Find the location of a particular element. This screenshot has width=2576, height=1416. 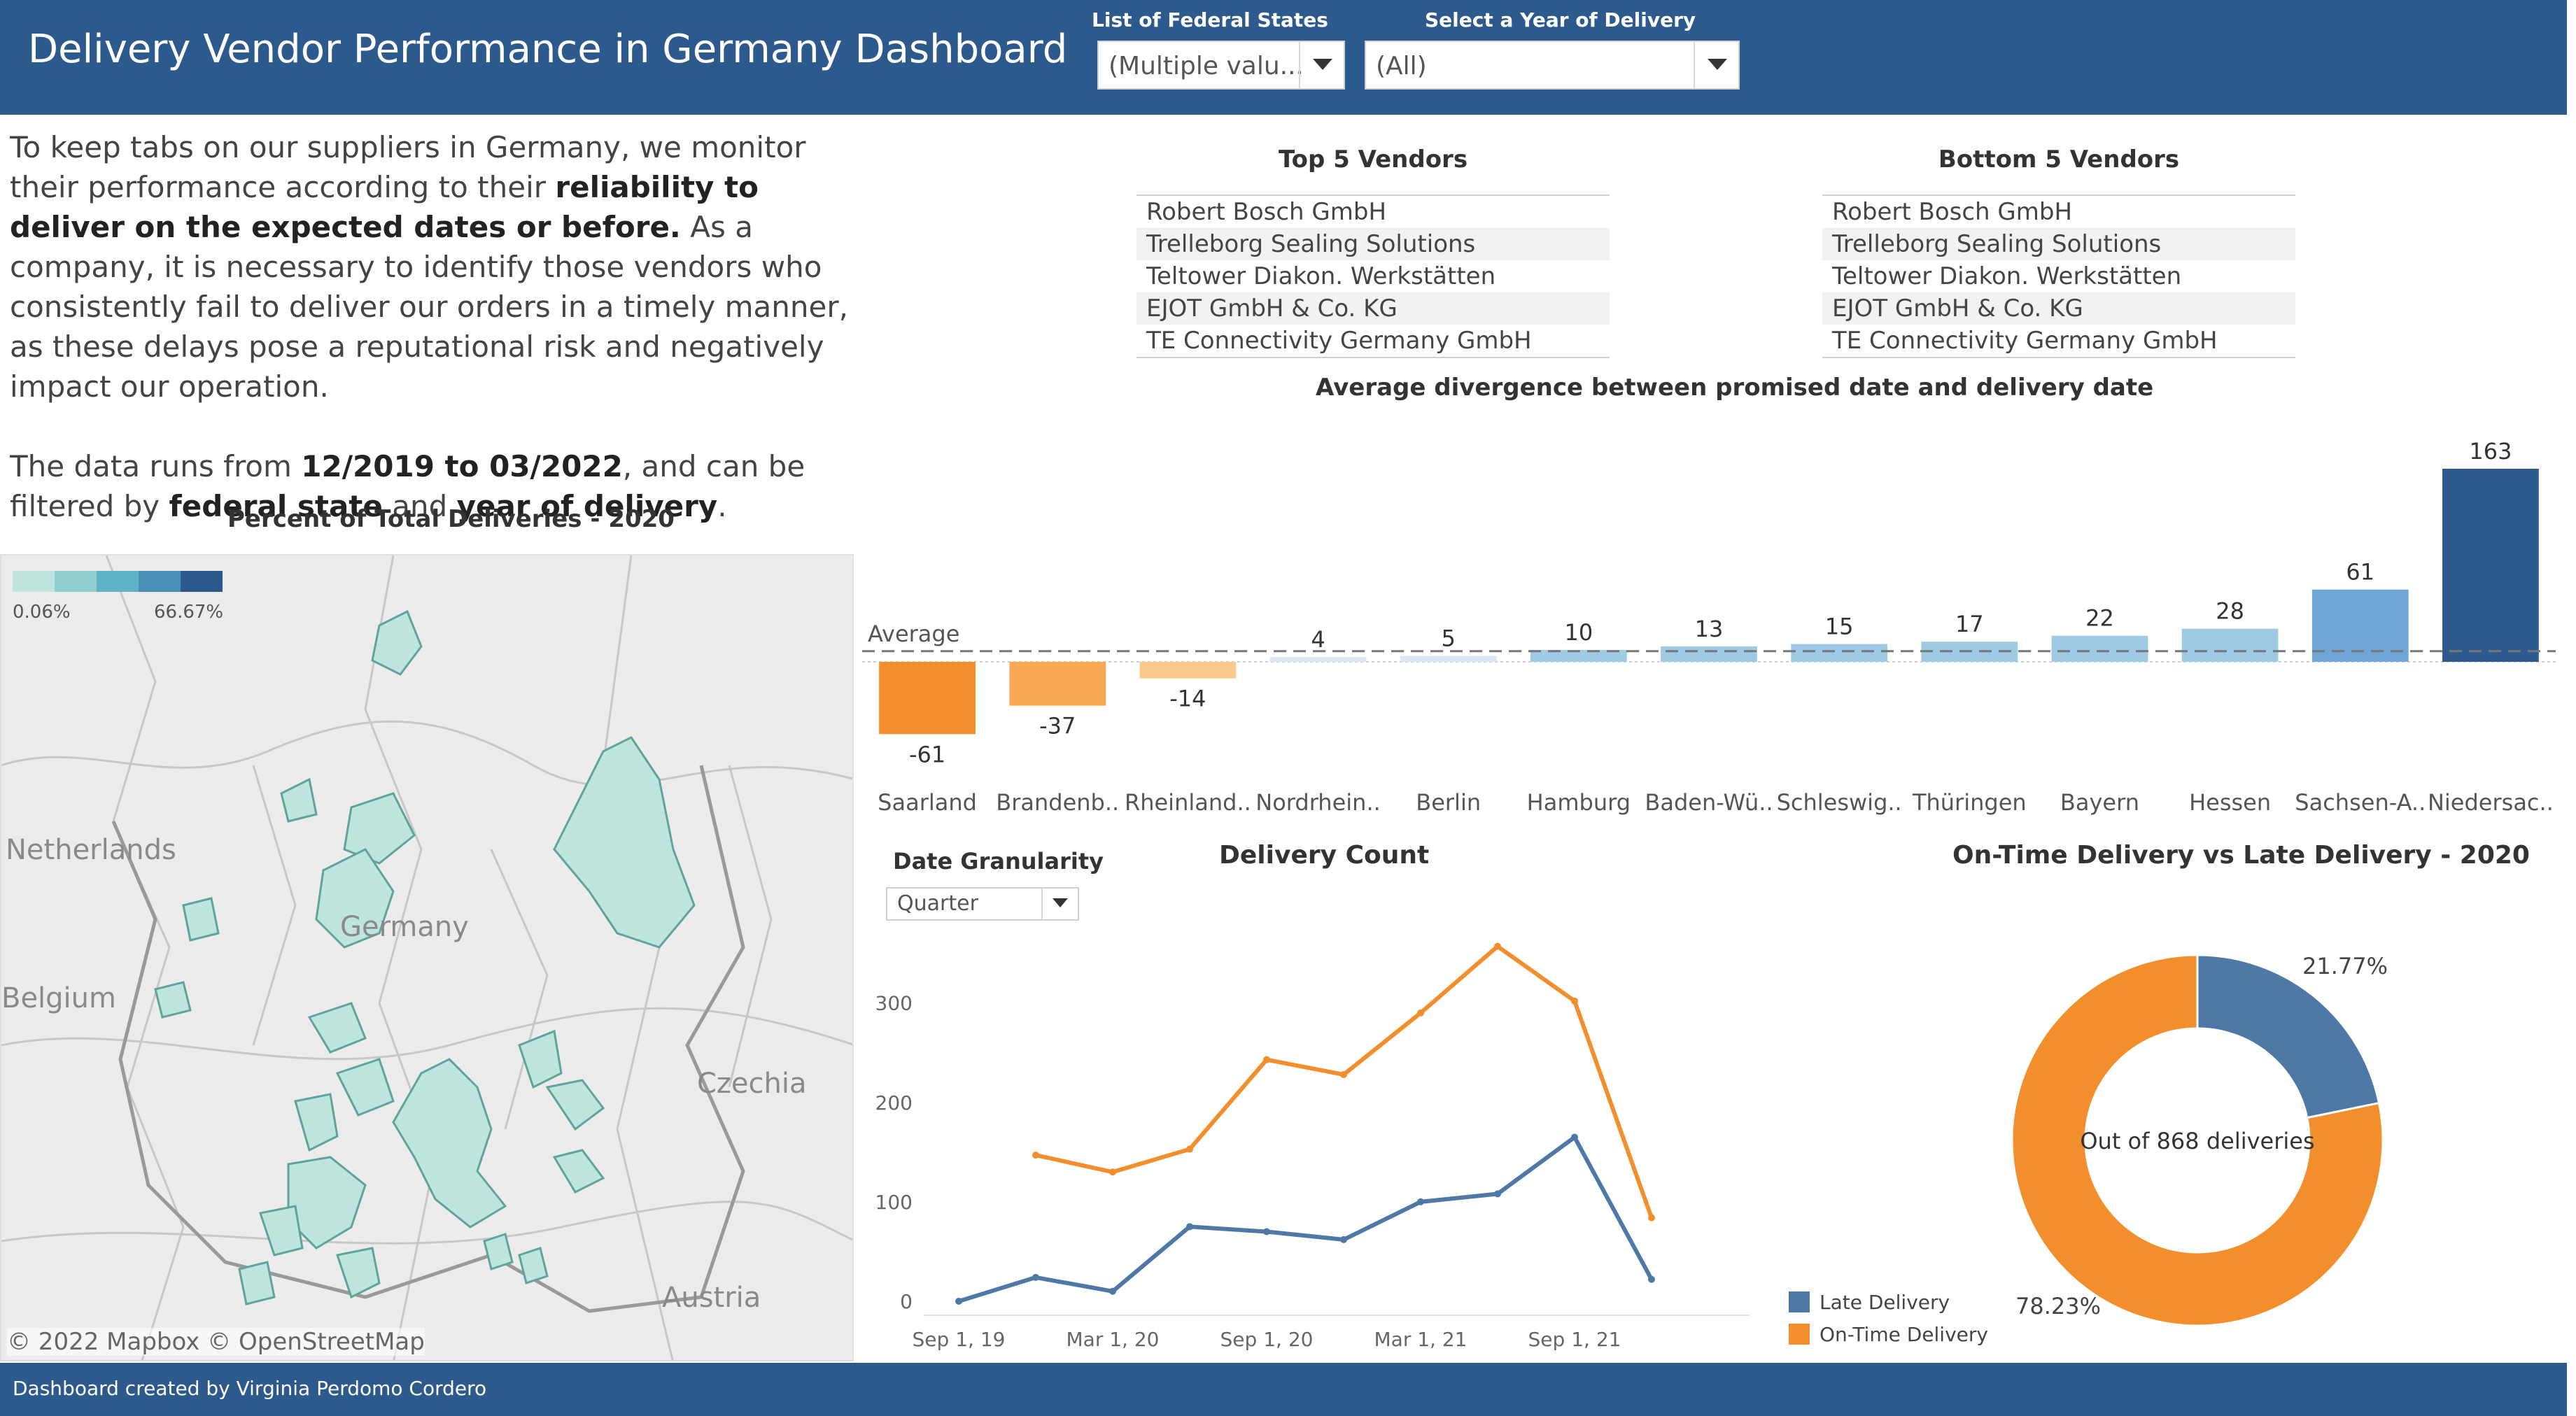

date-granularity-label: Date Granularity is located at coordinates (998, 861).